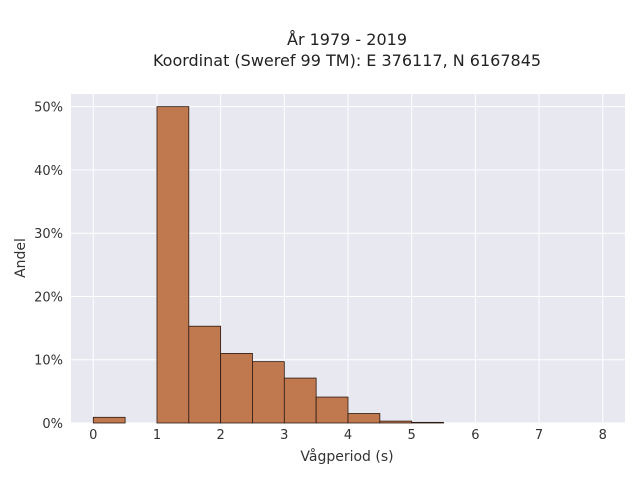  What do you see at coordinates (48, 297) in the screenshot?
I see `y-tick-label: 20%` at bounding box center [48, 297].